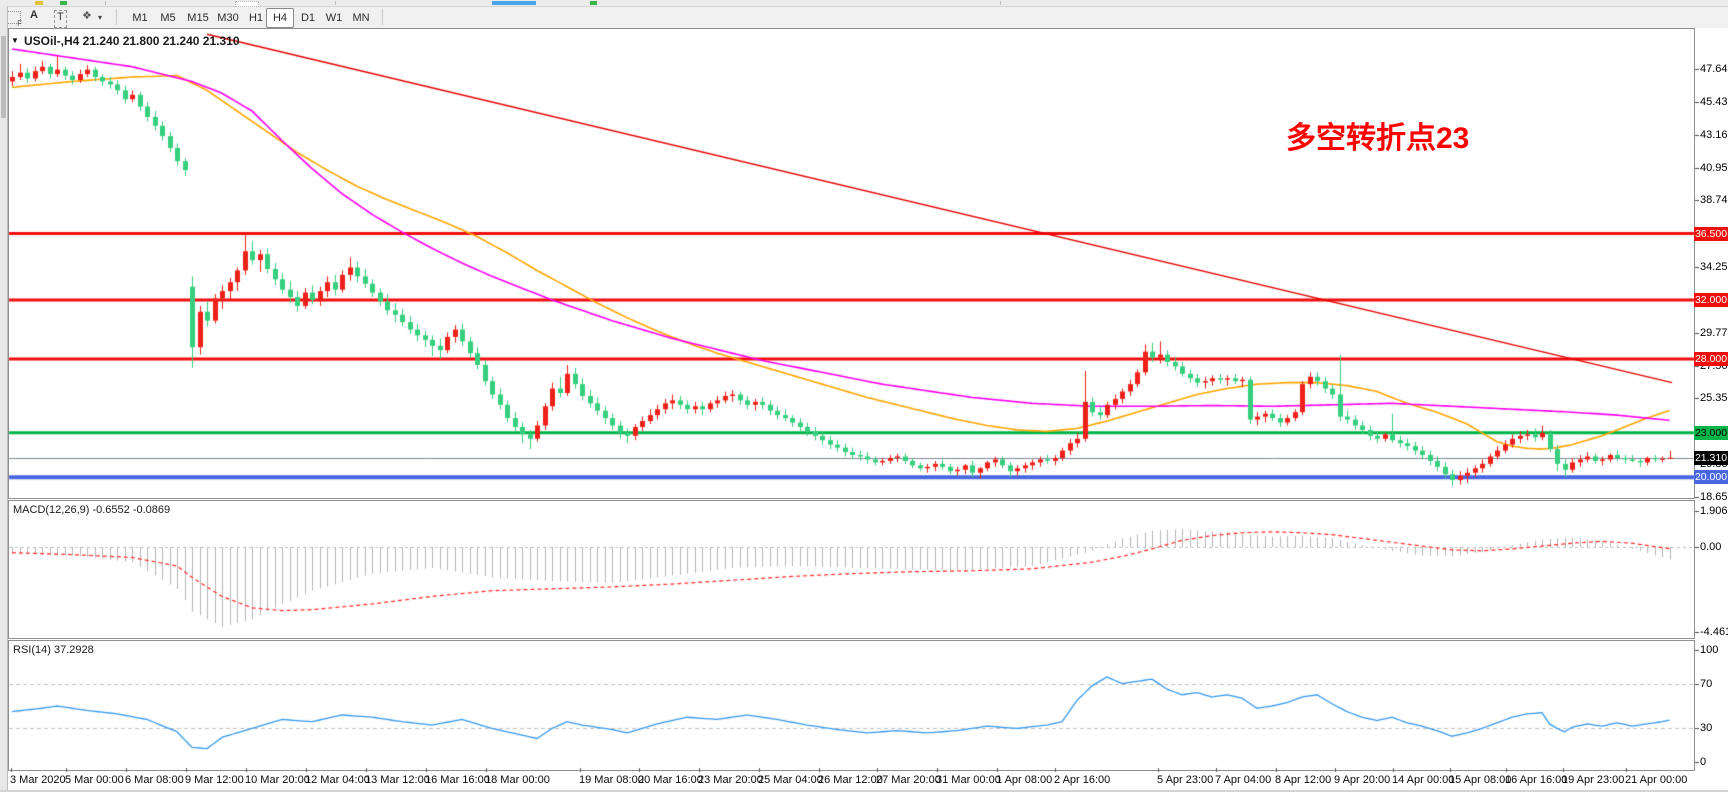 This screenshot has height=792, width=1728. I want to click on price-level-tag: 32.000, so click(1711, 299).